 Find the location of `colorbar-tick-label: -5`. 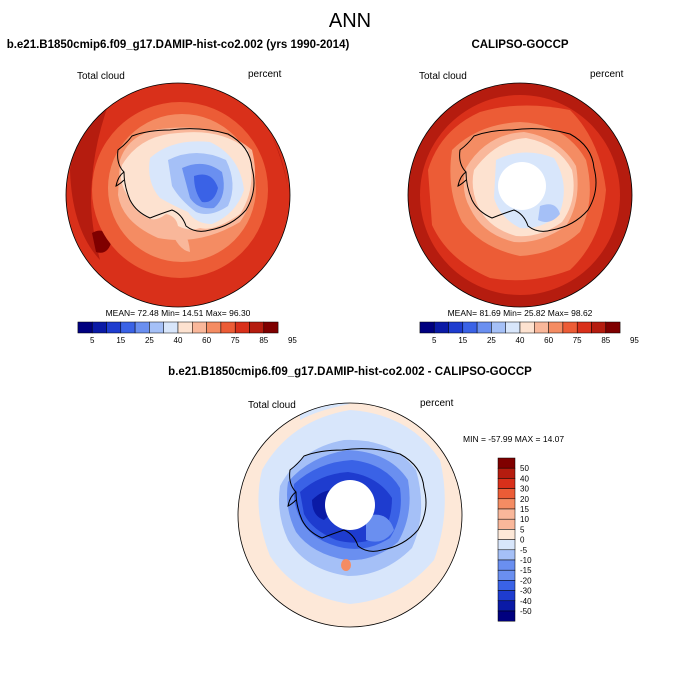

colorbar-tick-label: -5 is located at coordinates (524, 550).